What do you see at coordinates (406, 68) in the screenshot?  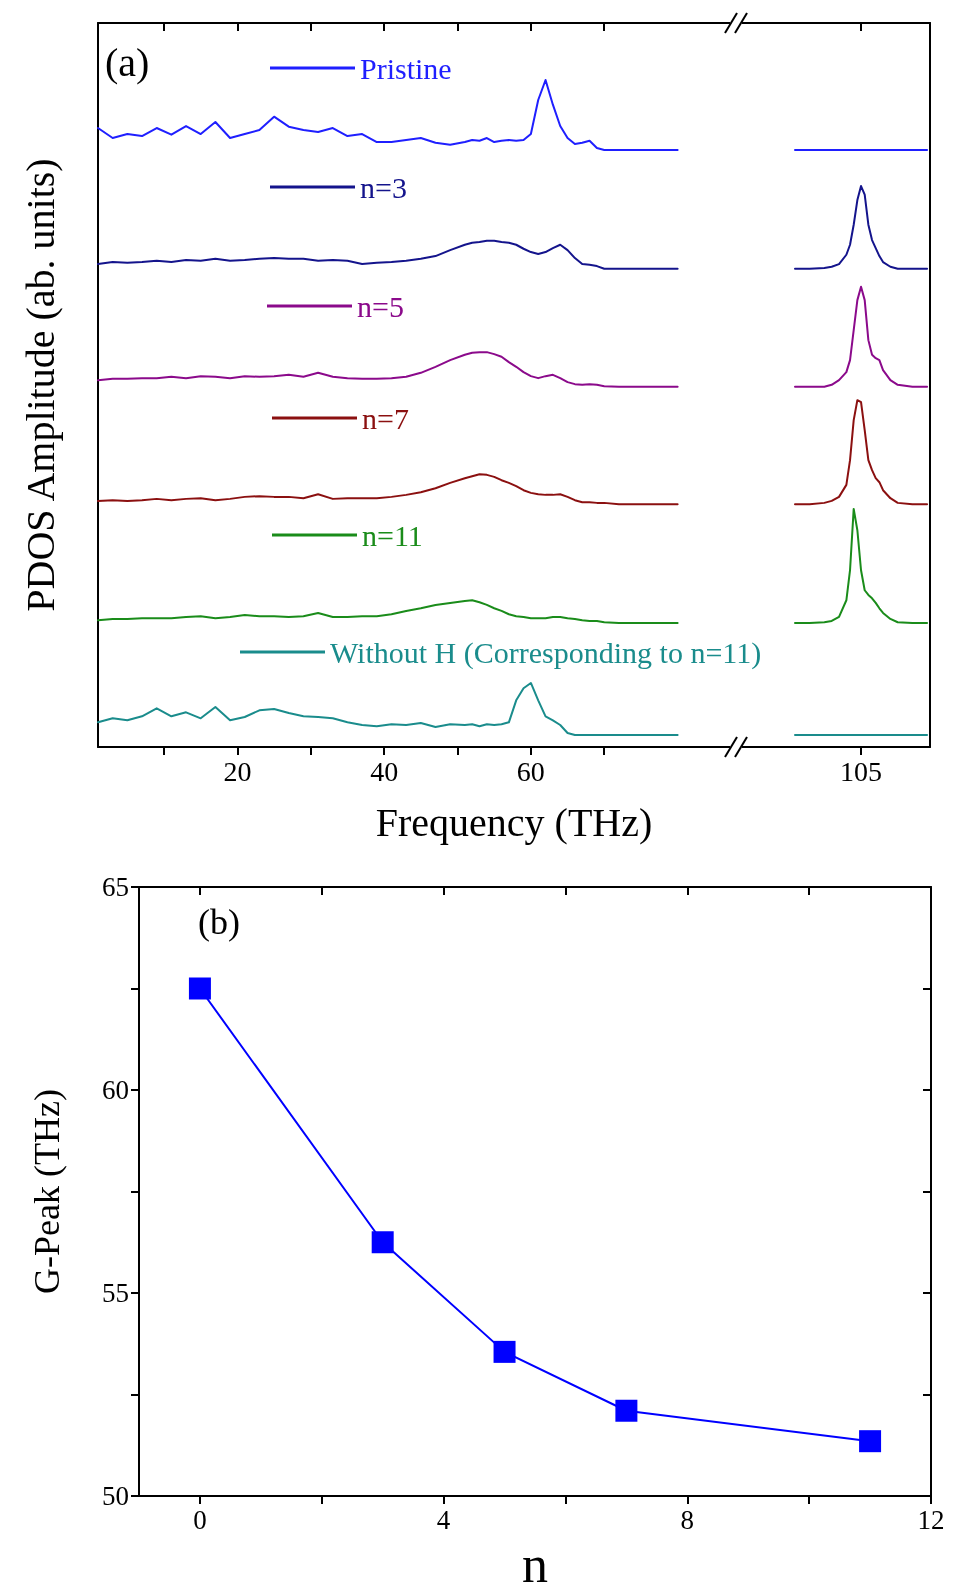 I see `legend-label: Pristine` at bounding box center [406, 68].